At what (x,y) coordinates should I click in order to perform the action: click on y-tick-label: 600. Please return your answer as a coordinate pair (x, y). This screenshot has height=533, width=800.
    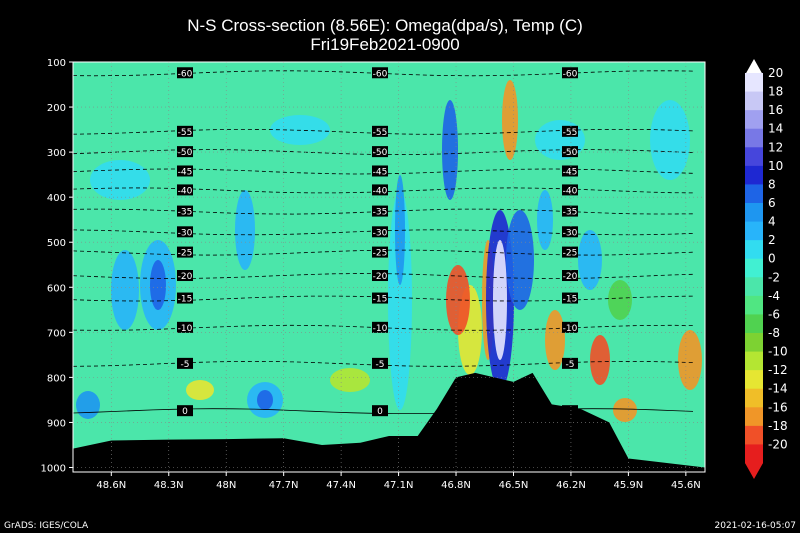
    Looking at the image, I should click on (56, 288).